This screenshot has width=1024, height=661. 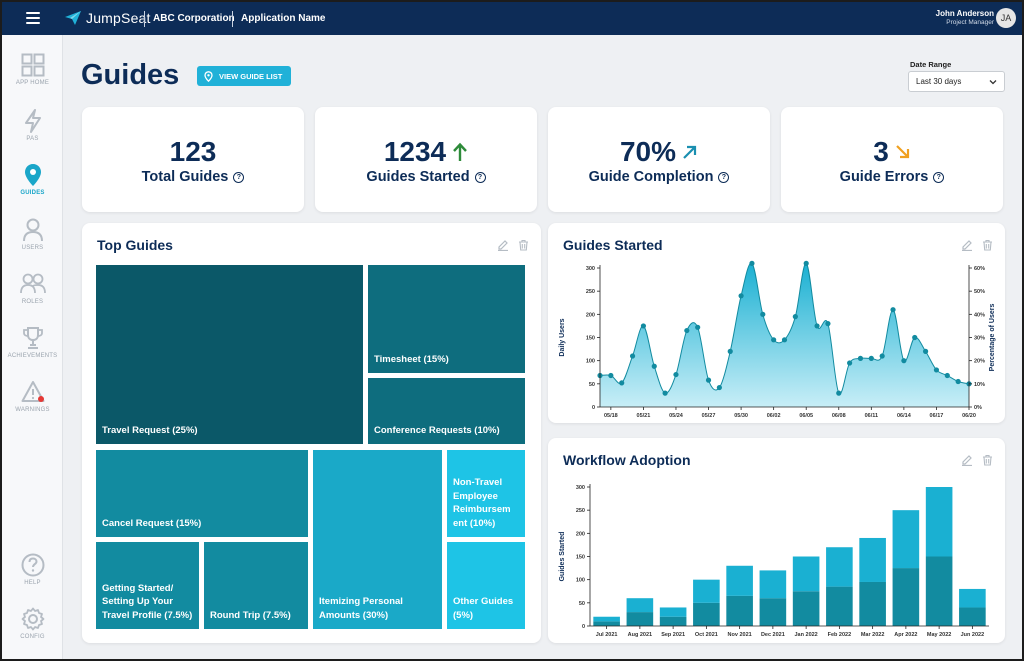 I want to click on date-range-select: Last 30 days, so click(x=956, y=81).